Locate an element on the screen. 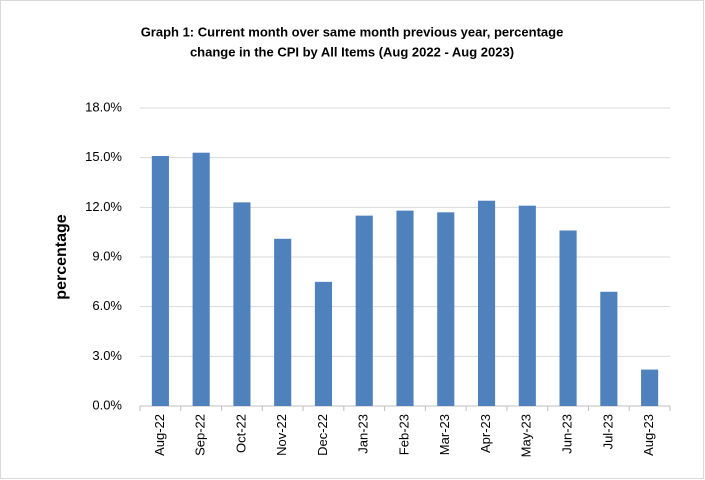 The height and width of the screenshot is (480, 705). x-tick-label: Nov-22 is located at coordinates (281, 435).